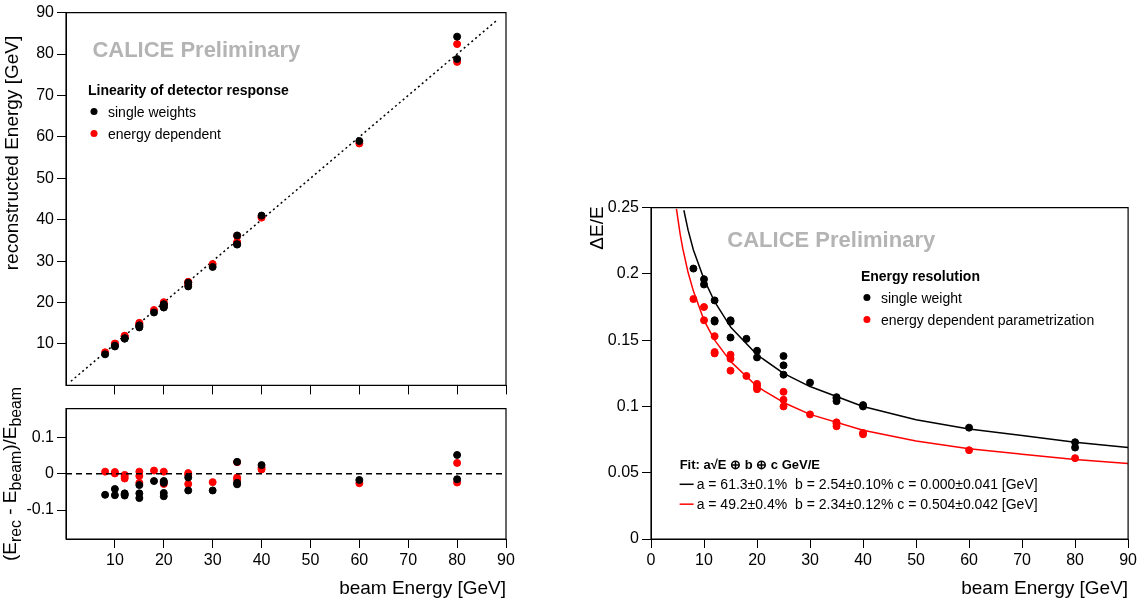  I want to click on y-tick-label: 80, so click(45, 53).